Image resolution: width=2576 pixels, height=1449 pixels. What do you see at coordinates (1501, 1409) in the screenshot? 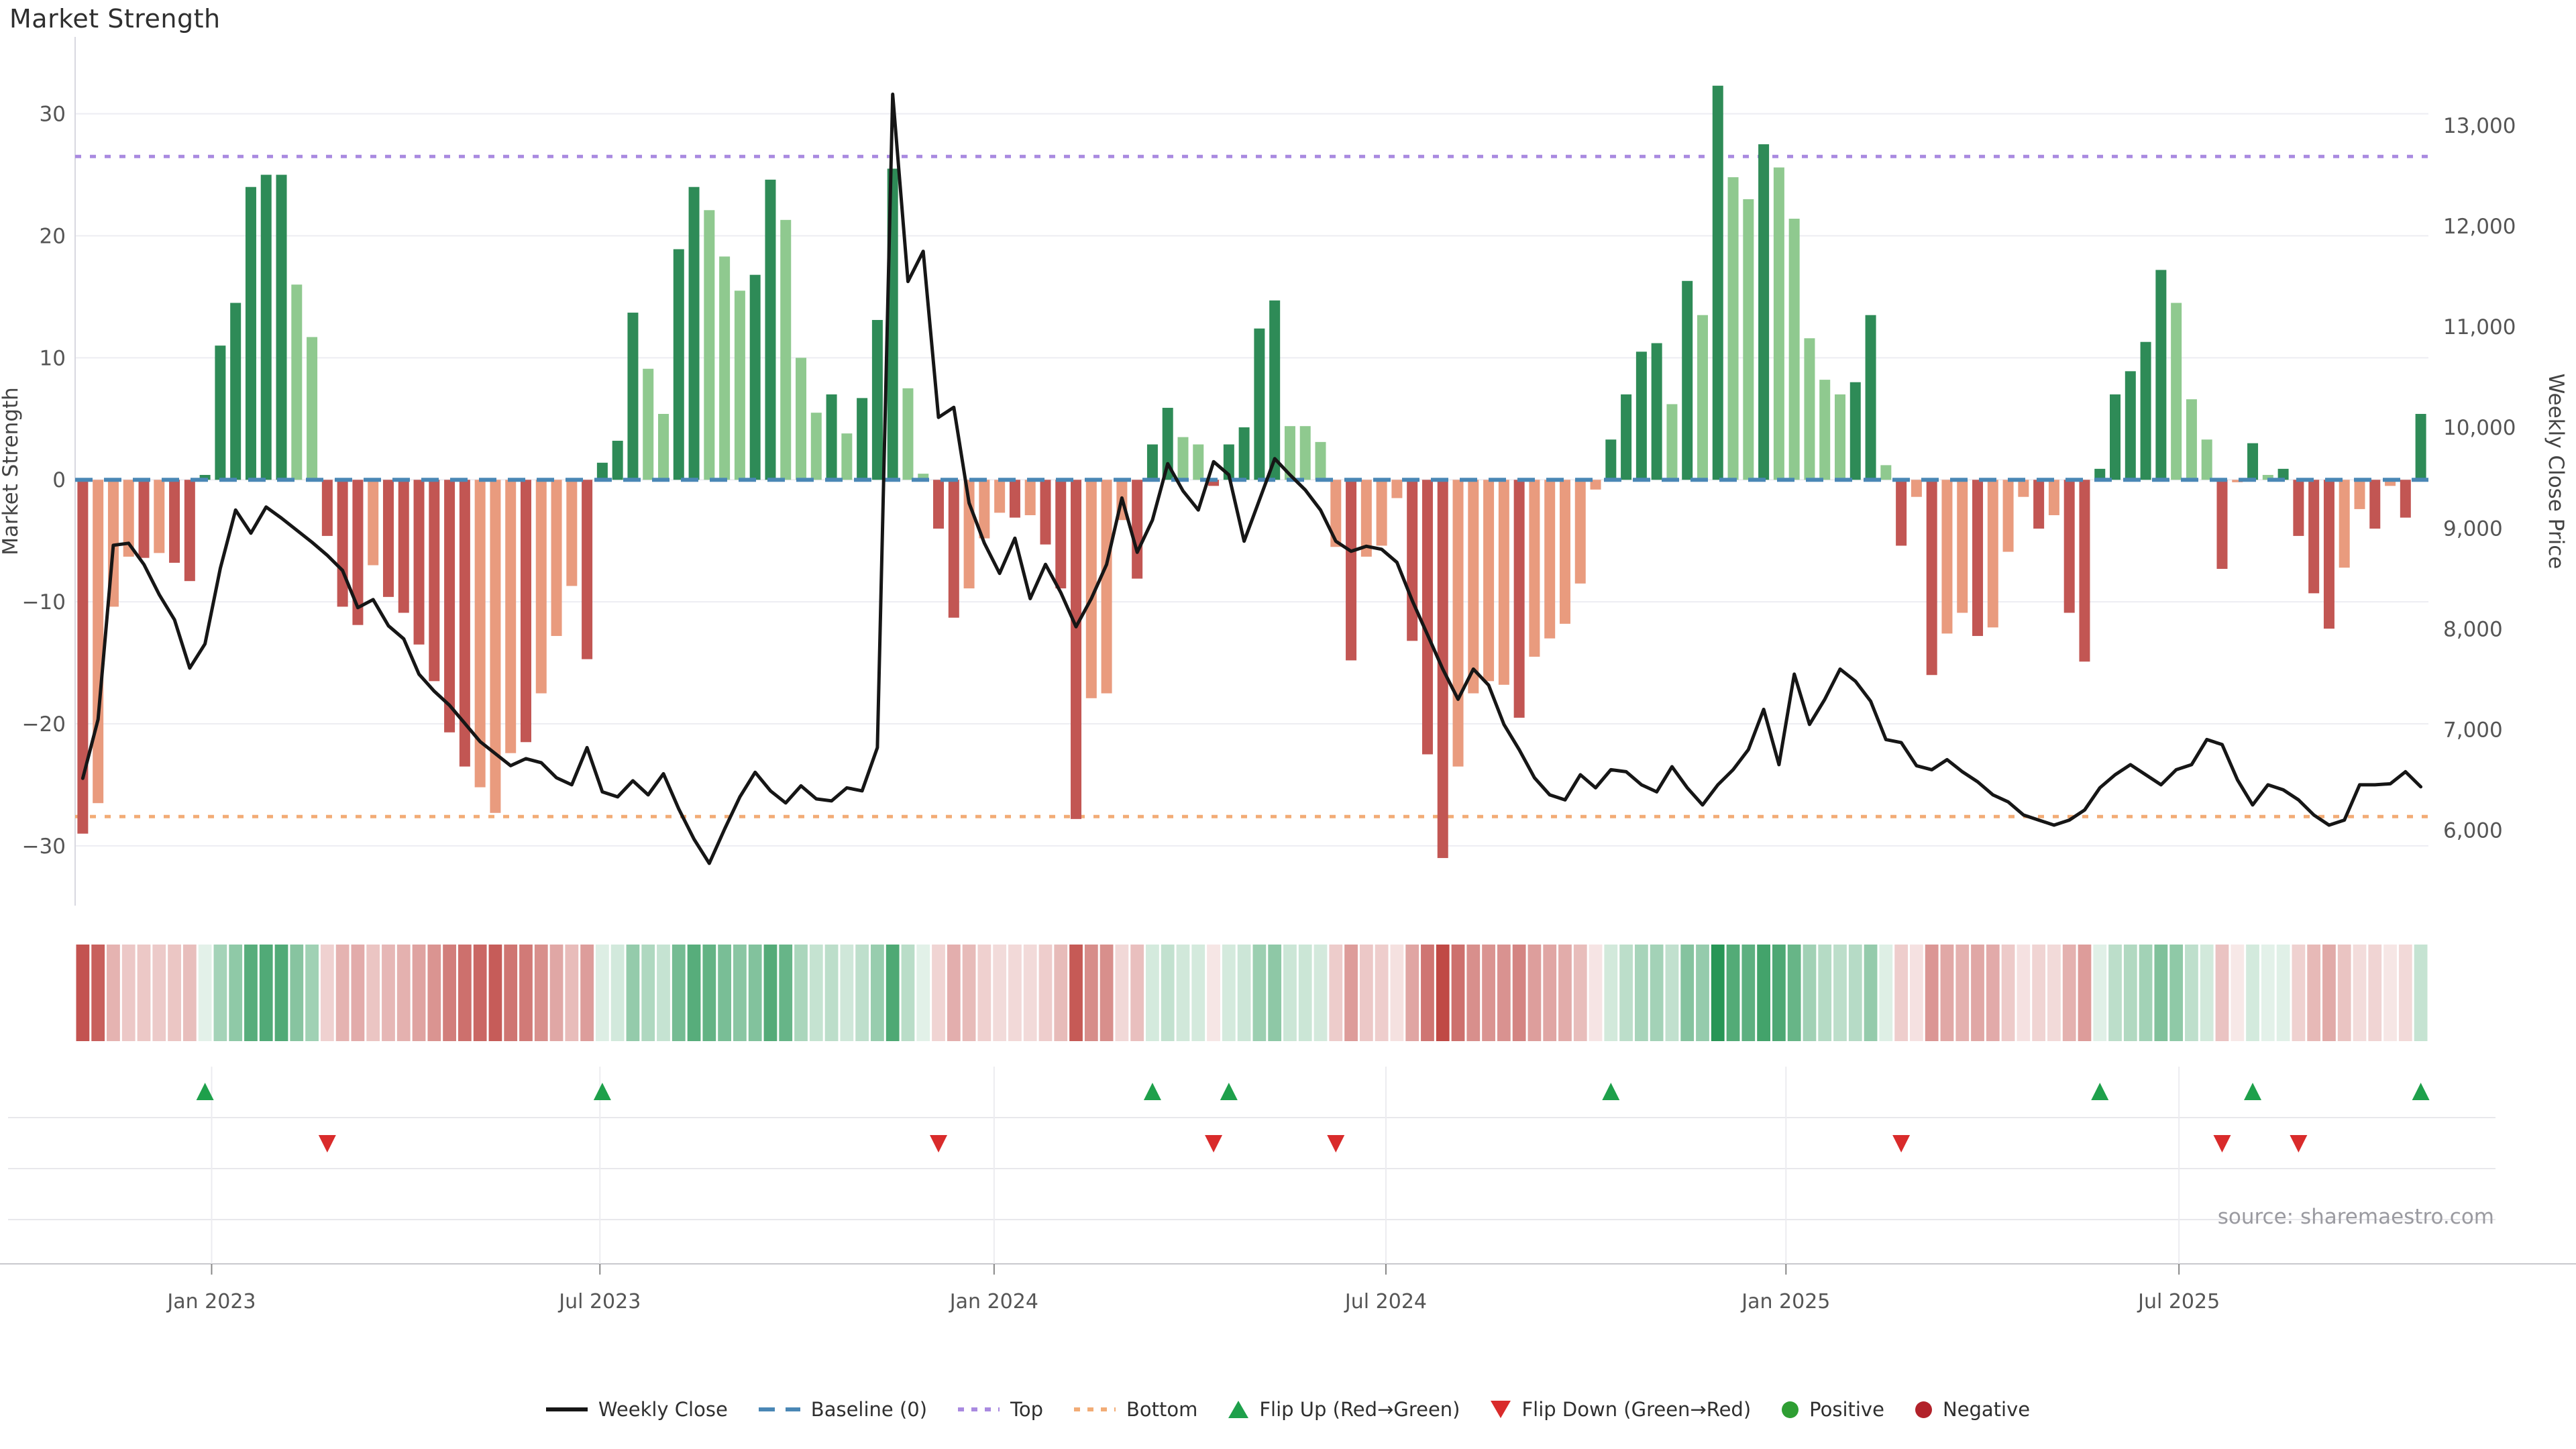
I see `flip-down-triangle-icon` at bounding box center [1501, 1409].